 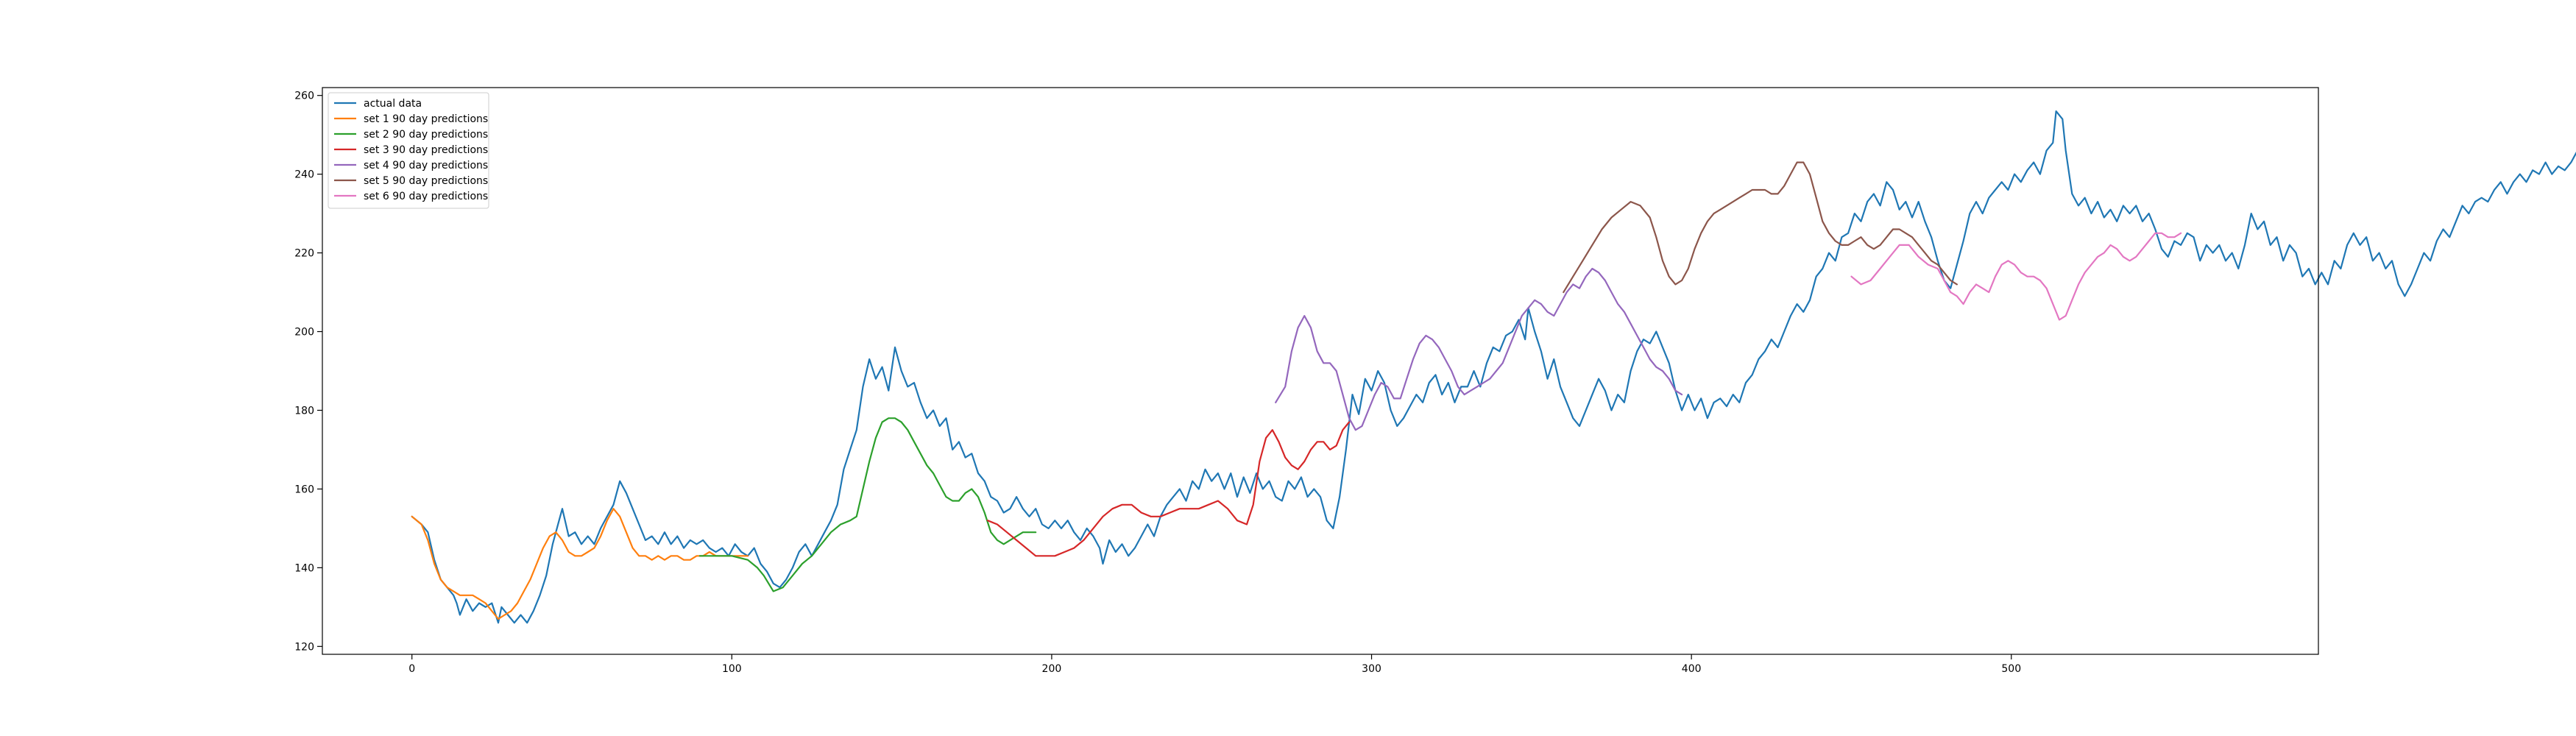 I want to click on y-tick-label: 200, so click(x=304, y=333).